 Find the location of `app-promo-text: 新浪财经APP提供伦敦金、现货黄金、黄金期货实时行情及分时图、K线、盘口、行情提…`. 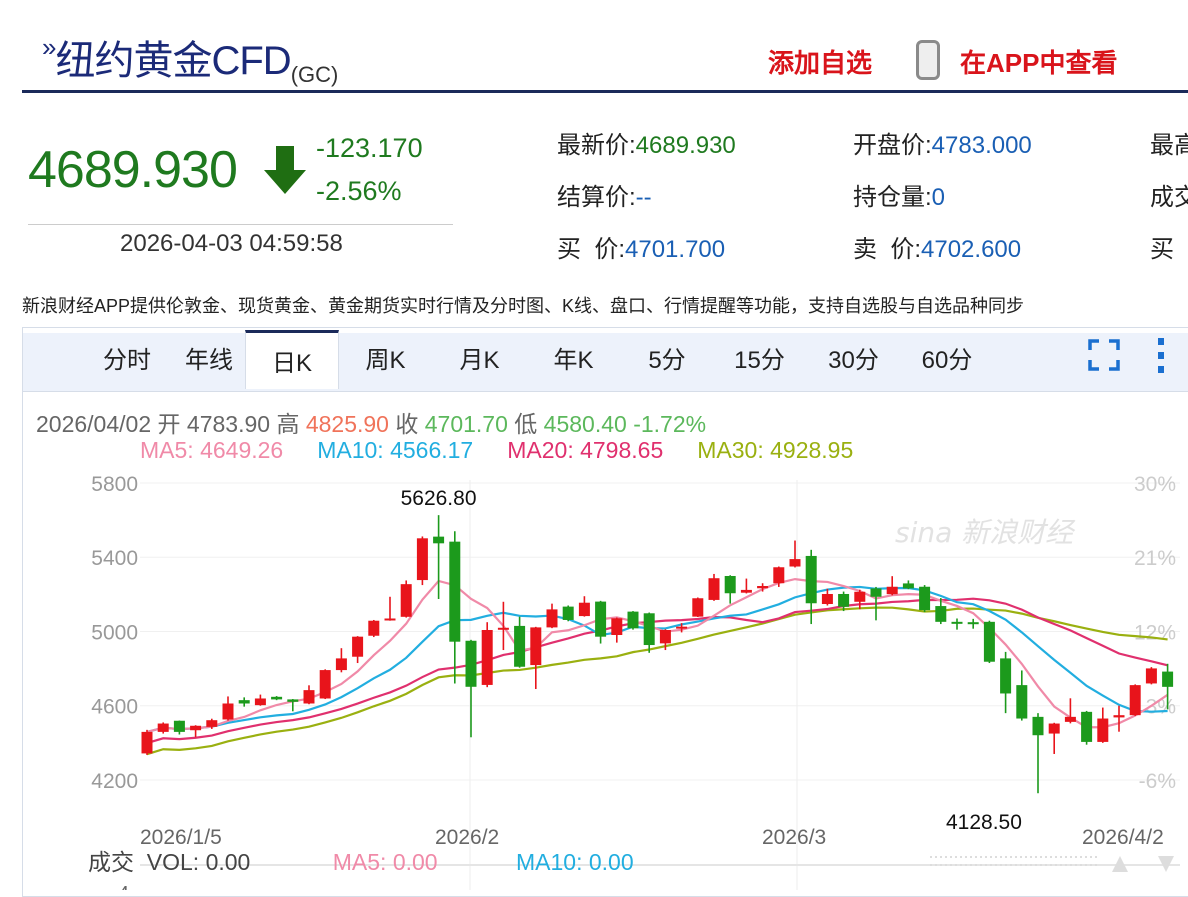

app-promo-text: 新浪财经APP提供伦敦金、现货黄金、黄金期货实时行情及分时图、K线、盘口、行情提… is located at coordinates (523, 306).